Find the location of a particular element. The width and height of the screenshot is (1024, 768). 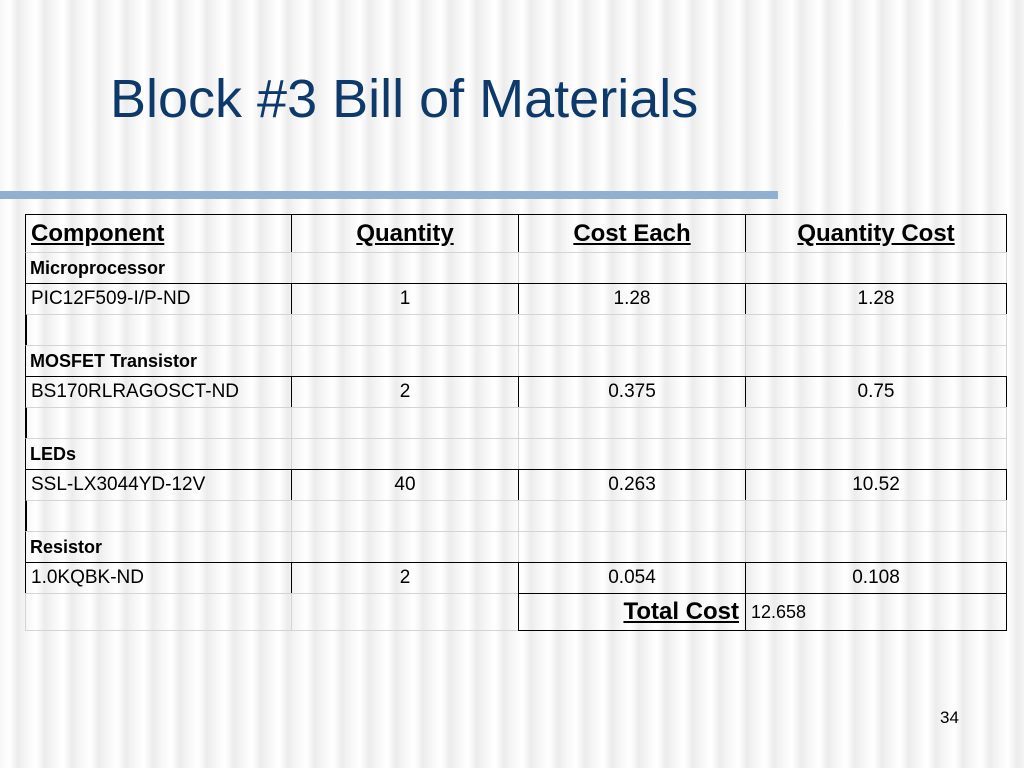

header-cell: Component is located at coordinates (158, 233).